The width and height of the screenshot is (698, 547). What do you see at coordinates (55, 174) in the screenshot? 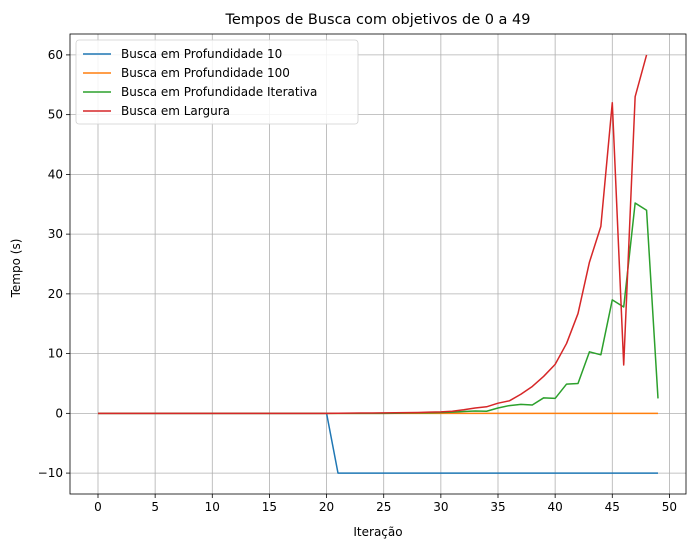
I see `y-tick-label: 40` at bounding box center [55, 174].